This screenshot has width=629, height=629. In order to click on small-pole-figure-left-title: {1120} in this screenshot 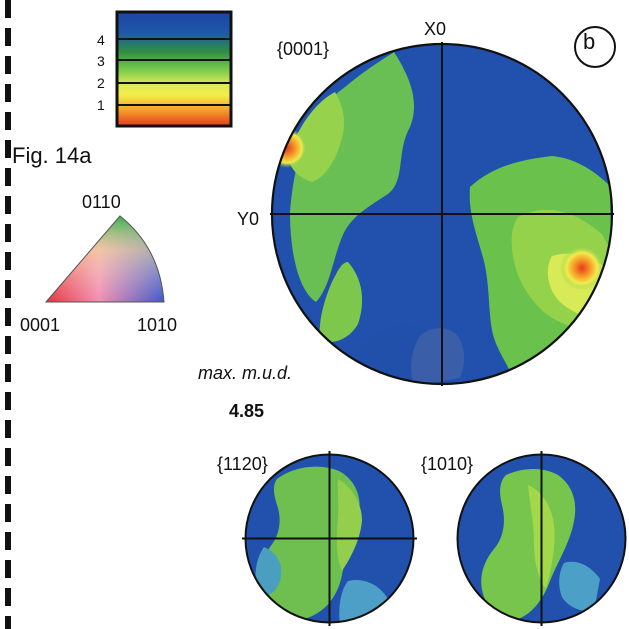, I will do `click(242, 464)`.